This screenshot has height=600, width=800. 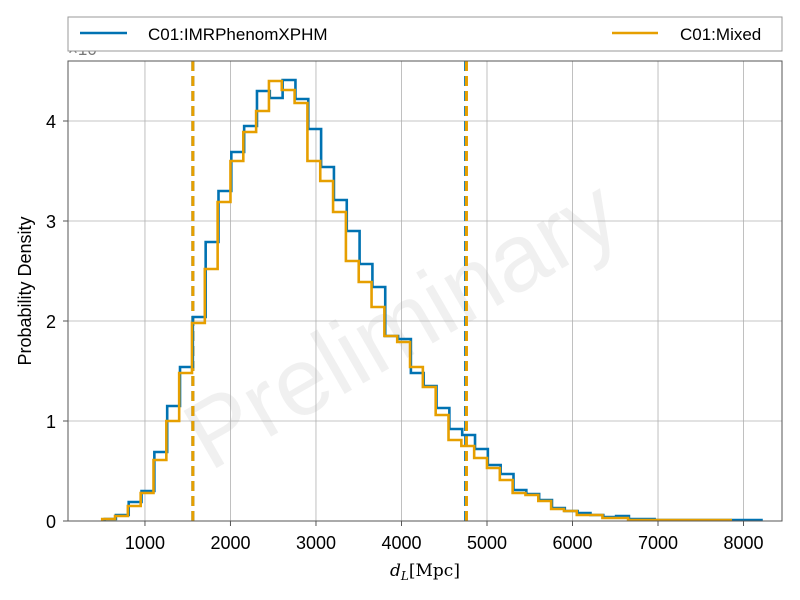 I want to click on y-tick-label: 0, so click(x=51, y=522).